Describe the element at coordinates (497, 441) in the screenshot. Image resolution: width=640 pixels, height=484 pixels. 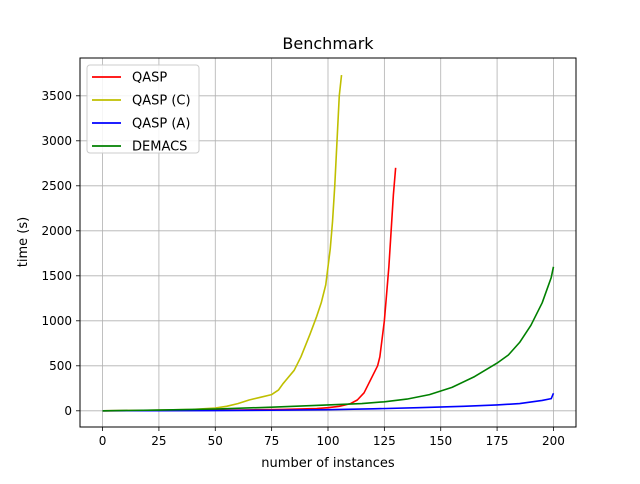
I see `x-tick-label: 175` at that location.